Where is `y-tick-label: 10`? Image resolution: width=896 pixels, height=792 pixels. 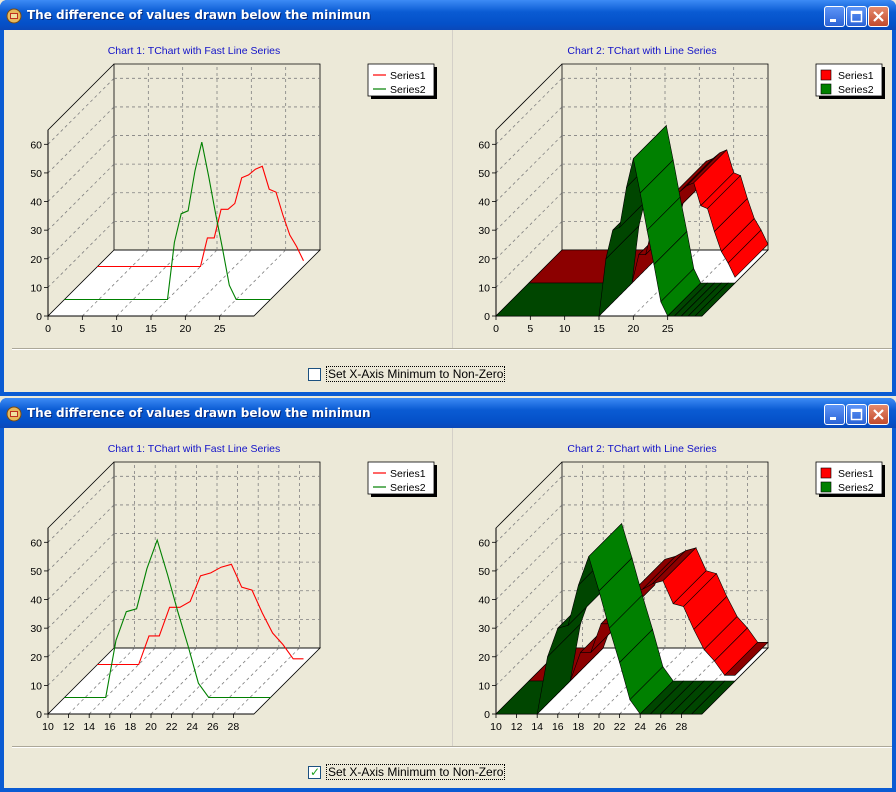 y-tick-label: 10 is located at coordinates (36, 686).